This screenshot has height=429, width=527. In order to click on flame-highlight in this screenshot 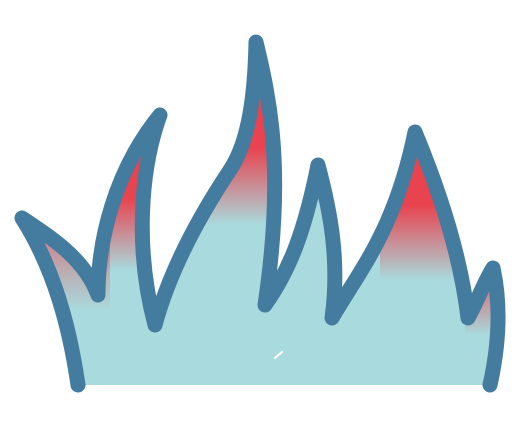, I will do `click(278, 355)`.